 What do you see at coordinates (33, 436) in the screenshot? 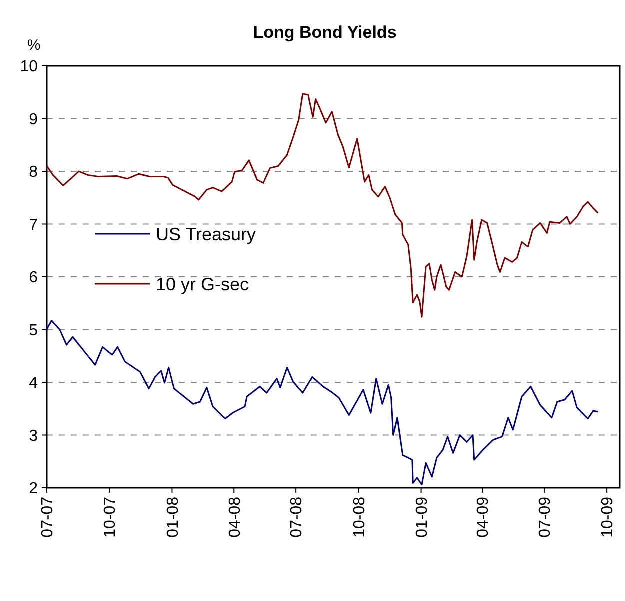
I see `y-tick-label: 3` at bounding box center [33, 436].